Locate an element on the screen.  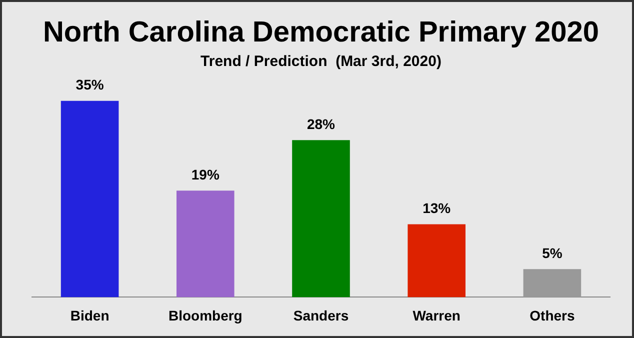
chart-title: North Carolina Democratic Primary 2020 is located at coordinates (321, 32).